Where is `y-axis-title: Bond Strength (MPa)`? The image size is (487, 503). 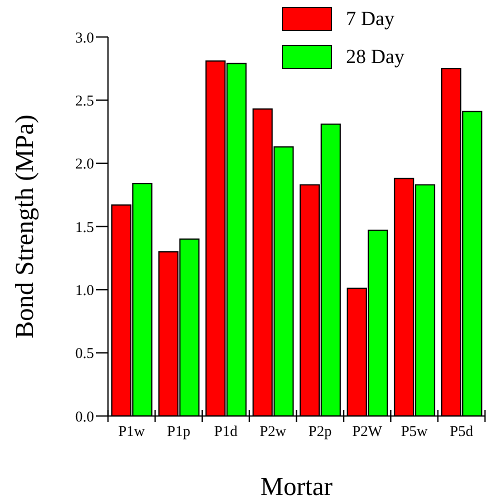
y-axis-title: Bond Strength (MPa) is located at coordinates (25, 226).